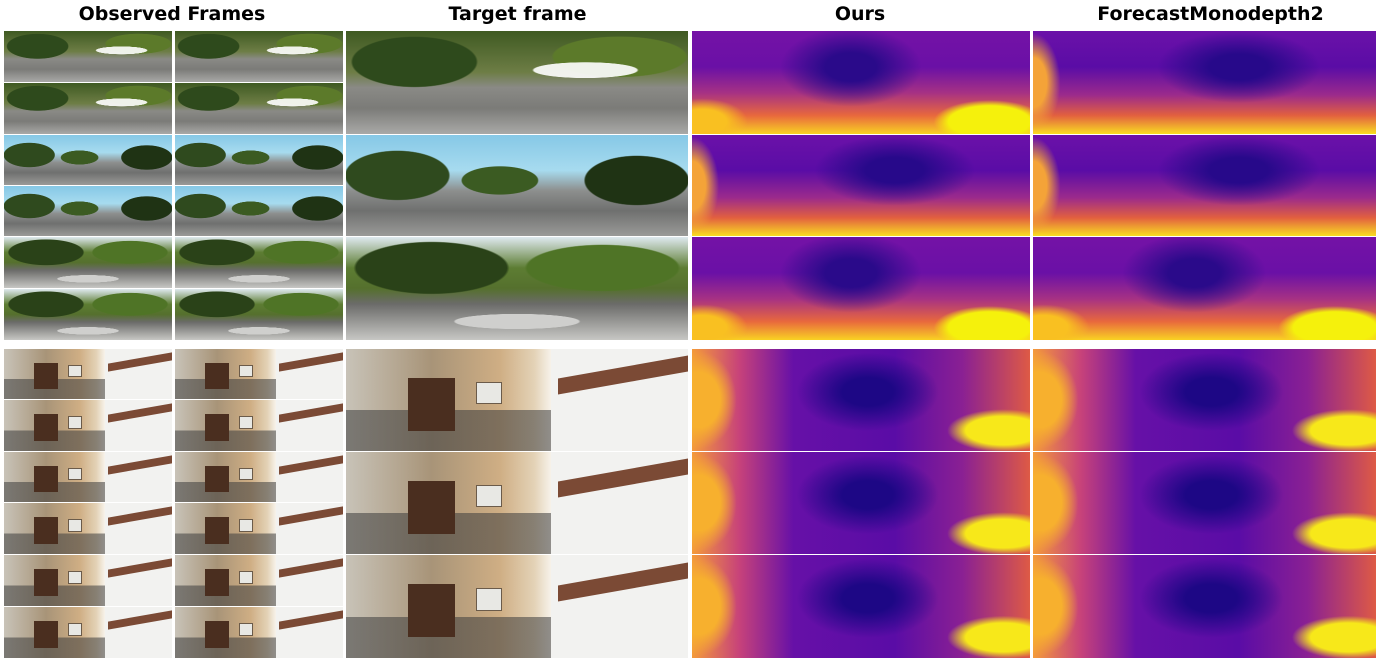  Describe the element at coordinates (1210, 14) in the screenshot. I see `header-forecast-monodepth2: ForecastMonodepth2` at that location.